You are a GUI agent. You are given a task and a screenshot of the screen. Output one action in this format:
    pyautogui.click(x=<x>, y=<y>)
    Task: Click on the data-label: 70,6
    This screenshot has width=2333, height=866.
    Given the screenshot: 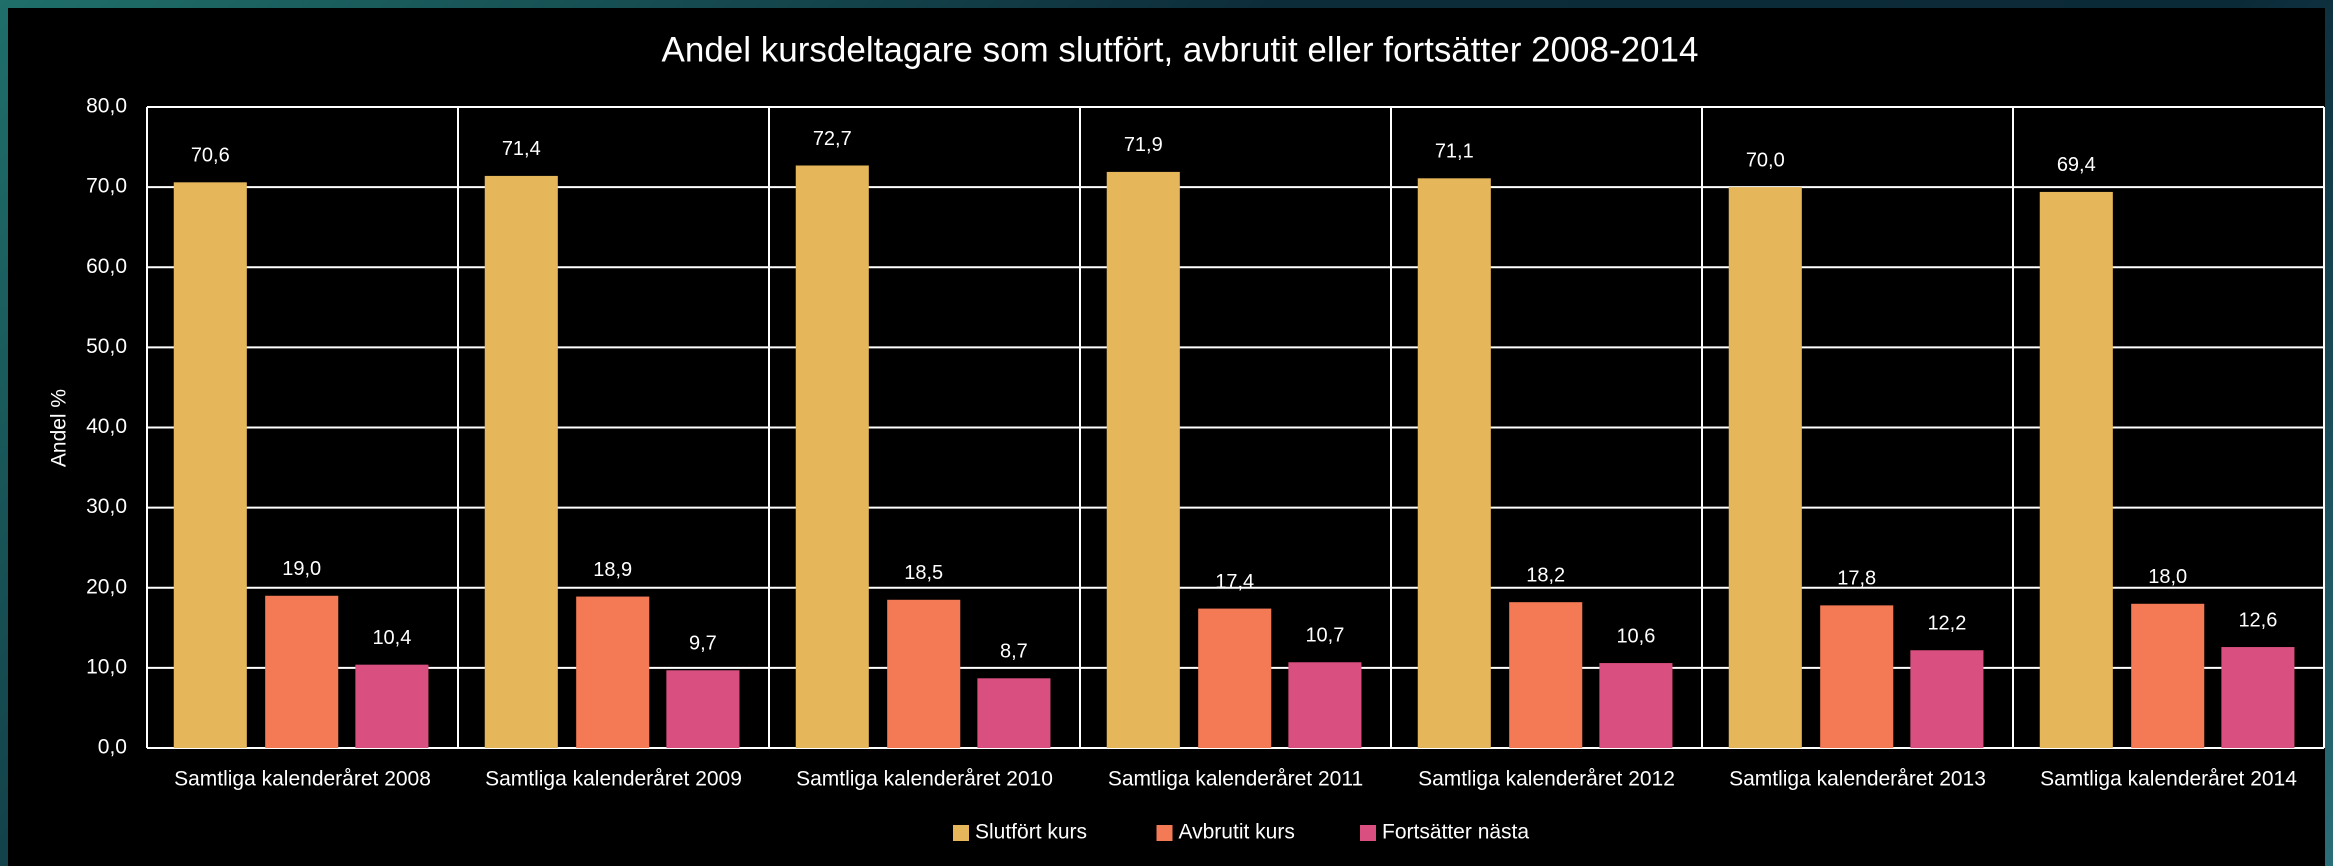 What is the action you would take?
    pyautogui.click(x=210, y=156)
    